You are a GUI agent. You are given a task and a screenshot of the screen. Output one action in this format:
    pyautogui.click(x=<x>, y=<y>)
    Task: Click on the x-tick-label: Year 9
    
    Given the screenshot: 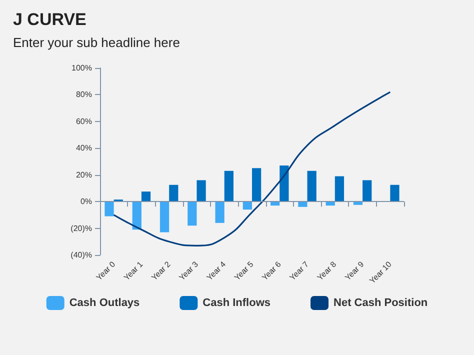 What is the action you would take?
    pyautogui.click(x=354, y=270)
    